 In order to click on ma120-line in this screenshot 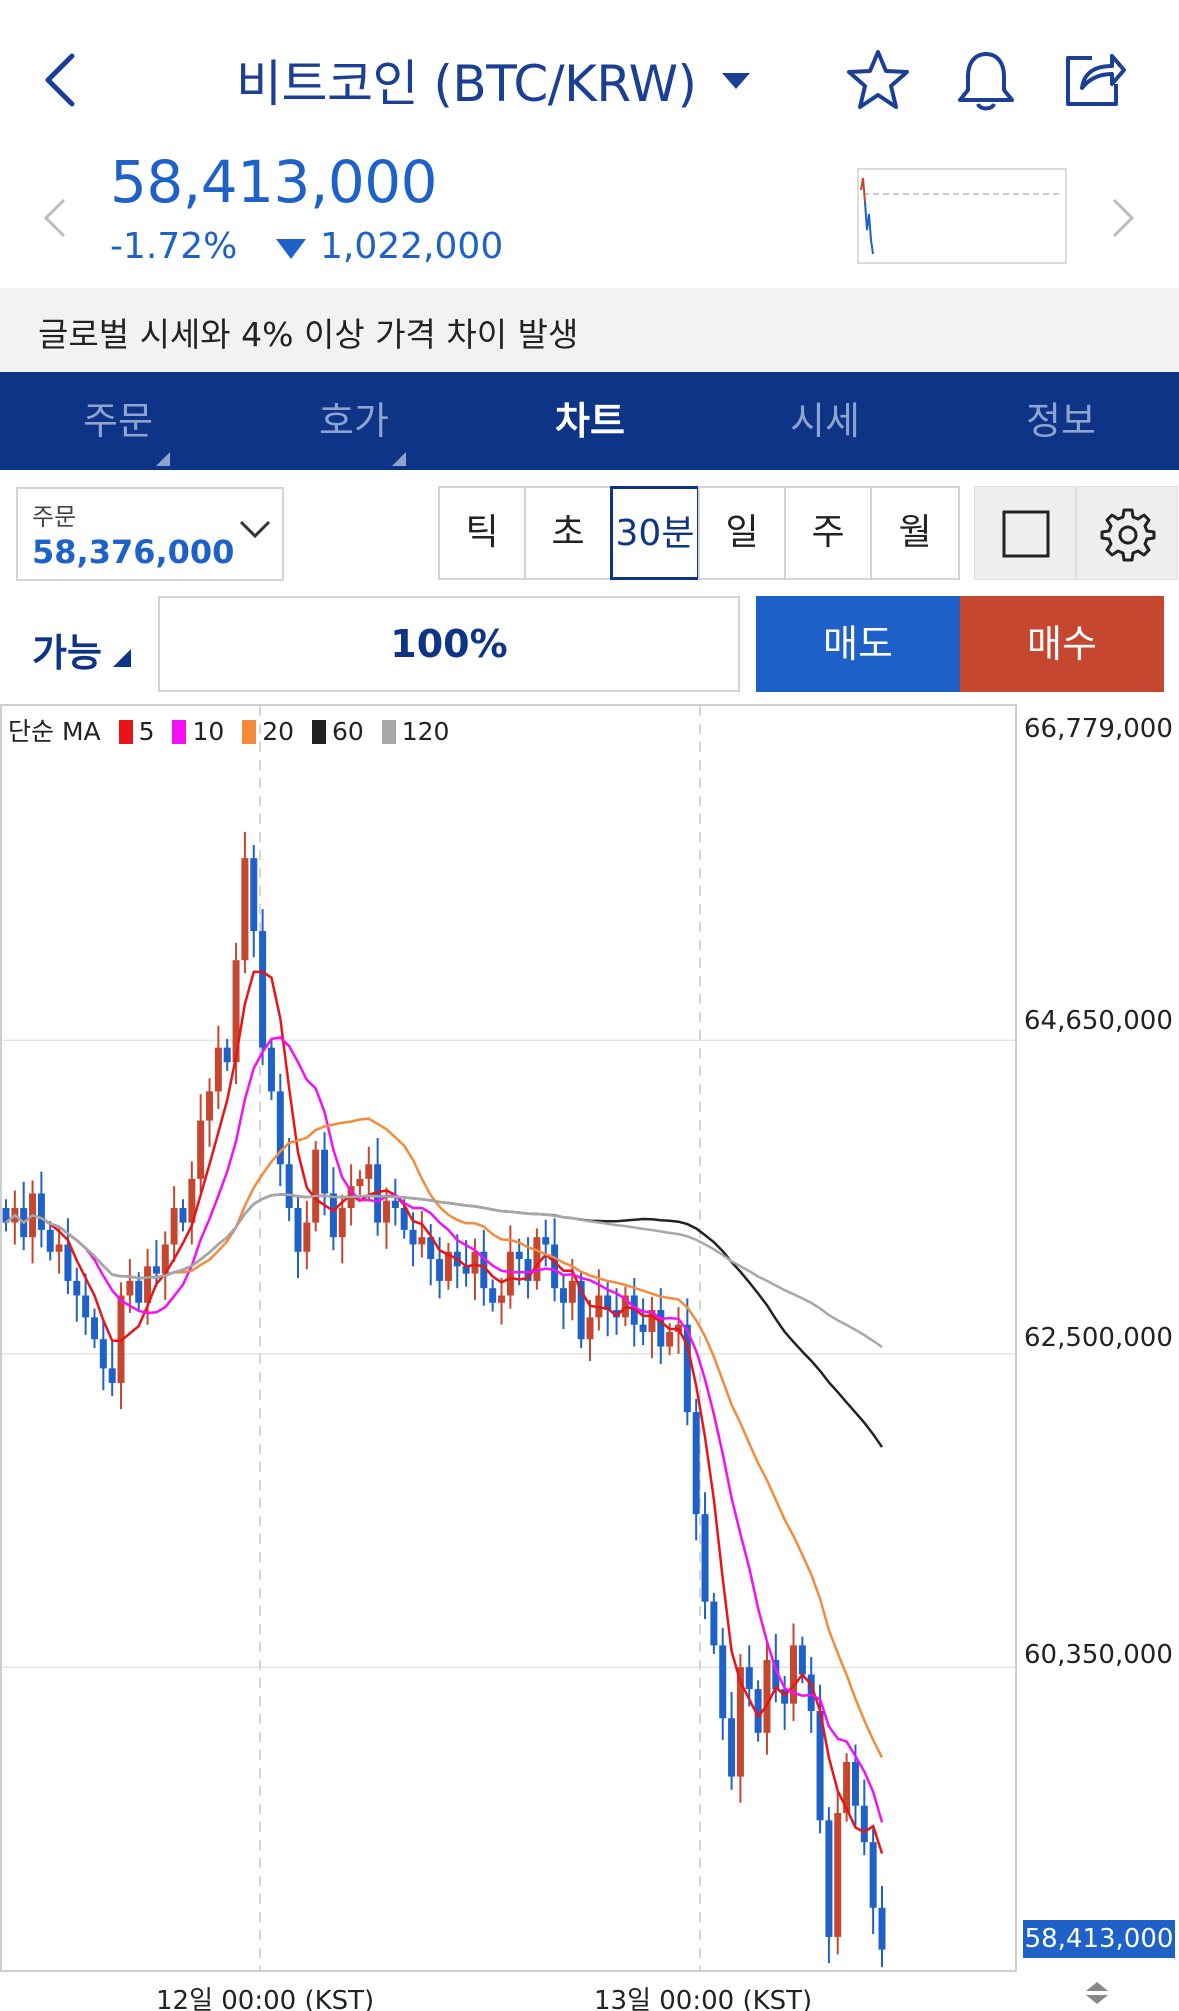, I will do `click(444, 1271)`.